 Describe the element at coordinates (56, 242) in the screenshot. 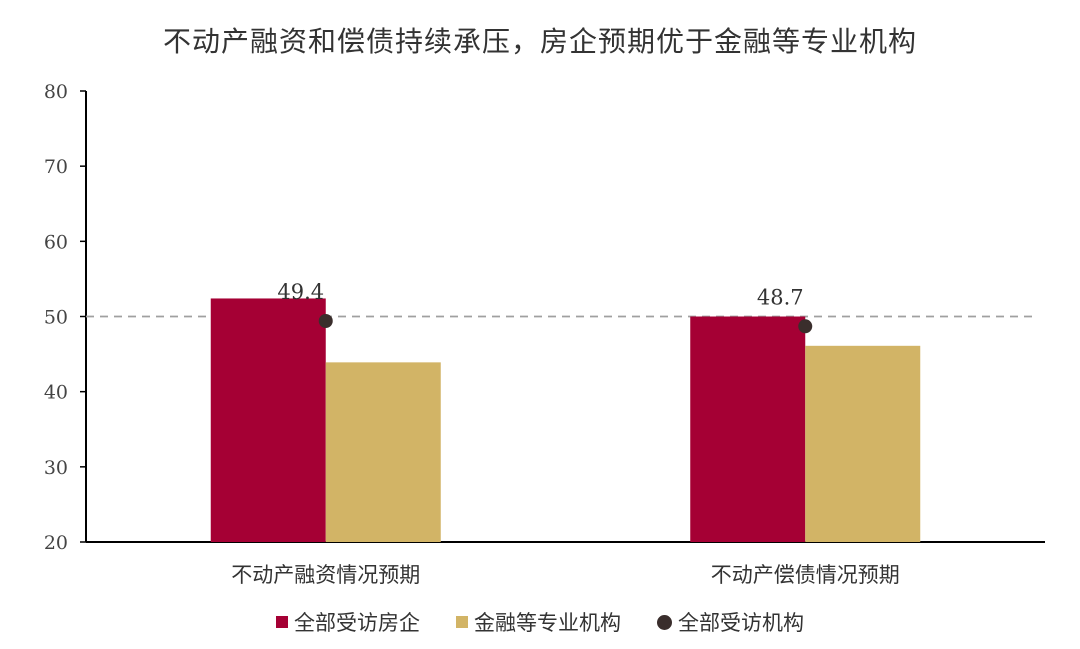

I see `y-tick-label: 60` at that location.